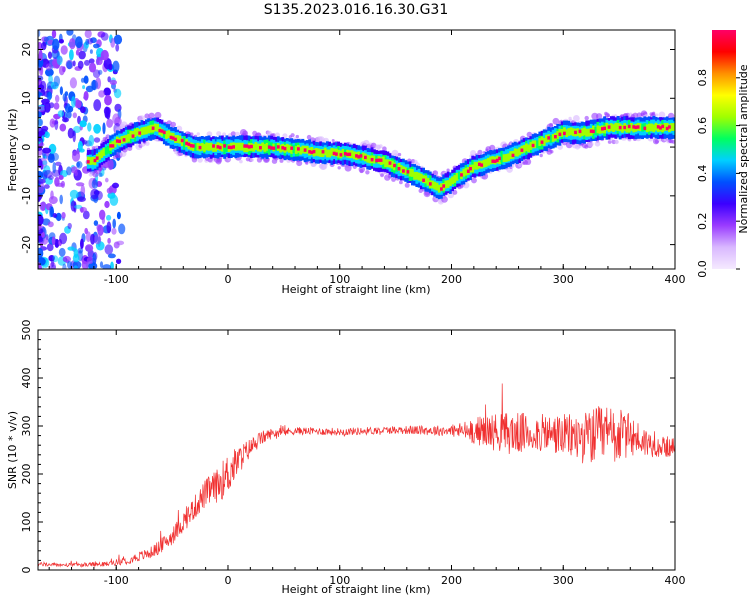 This screenshot has width=750, height=600. I want to click on spectrogram-x-axis-title: Height of straight line (km), so click(355, 289).